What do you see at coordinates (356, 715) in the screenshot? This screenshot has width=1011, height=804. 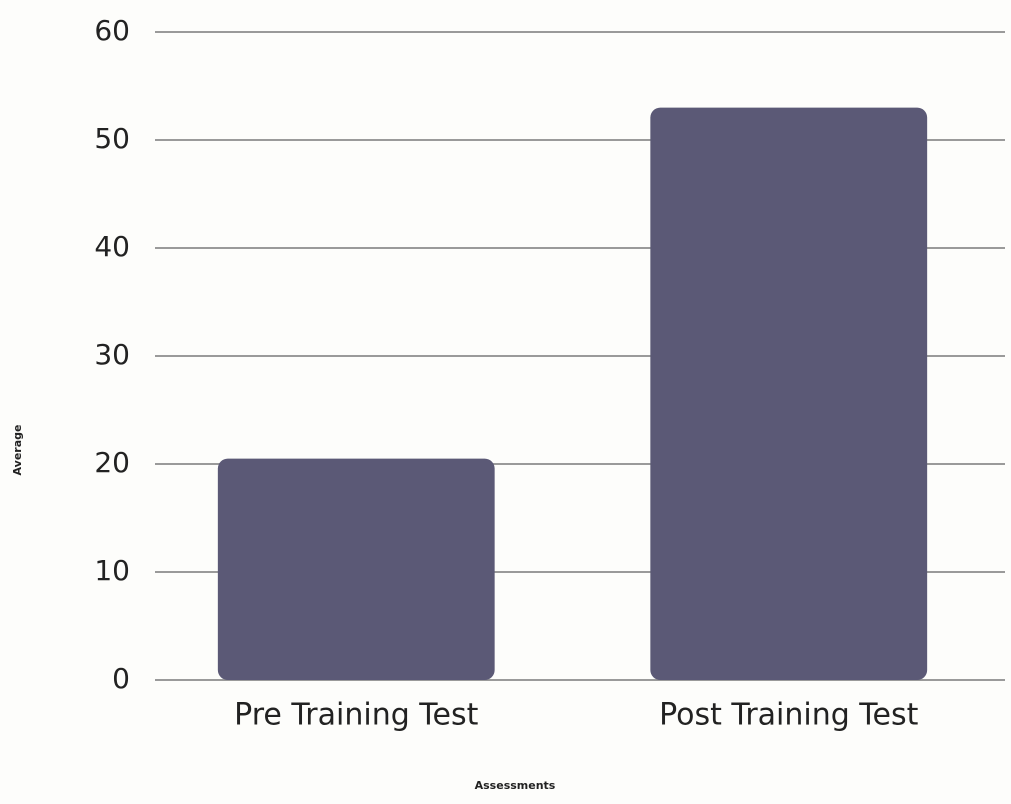 I see `x-tick-label: Pre Training Test` at bounding box center [356, 715].